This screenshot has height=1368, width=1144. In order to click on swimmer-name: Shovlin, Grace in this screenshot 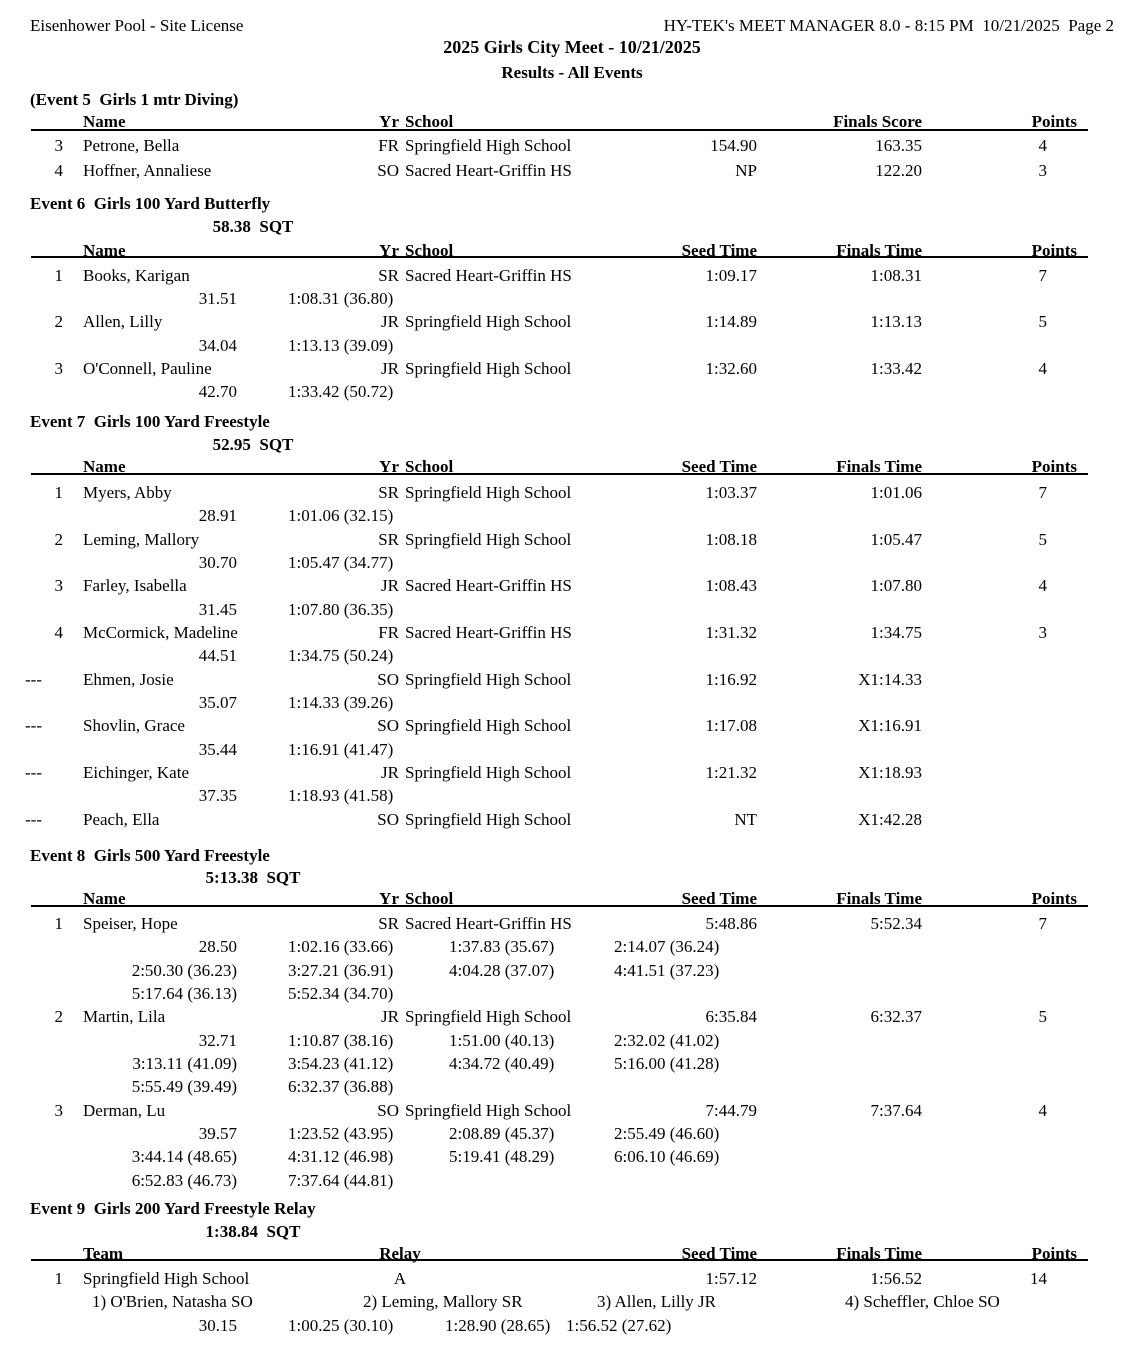, I will do `click(134, 725)`.